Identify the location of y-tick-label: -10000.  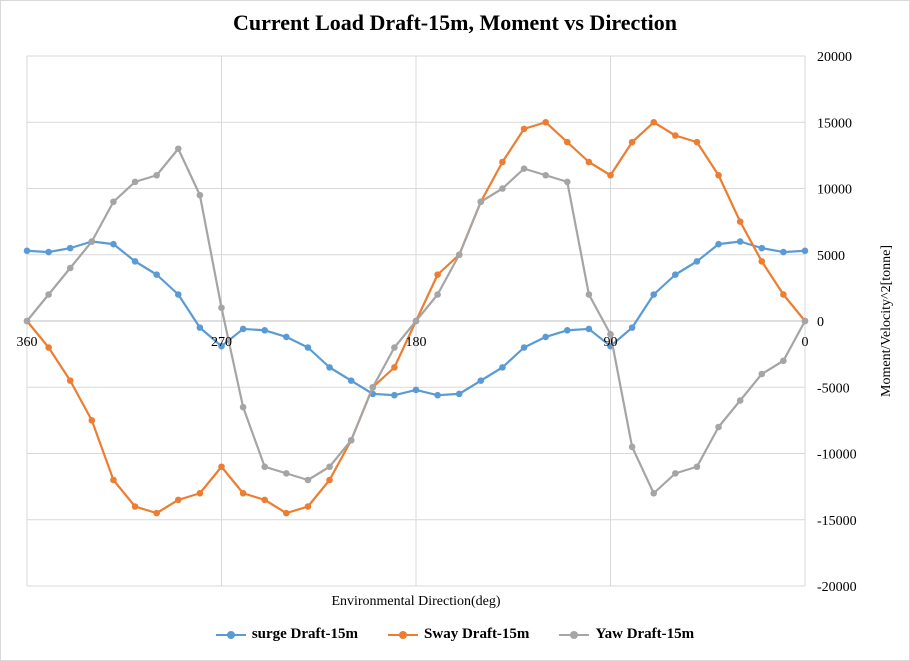
(837, 455).